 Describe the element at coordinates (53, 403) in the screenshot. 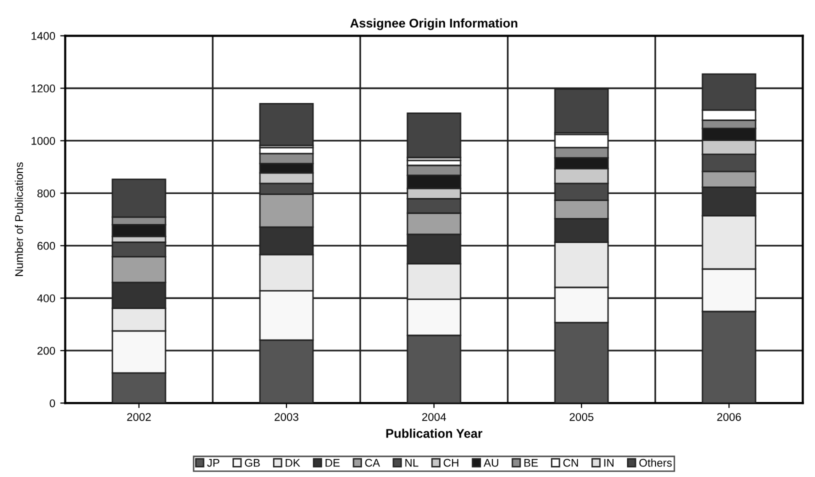

I see `y-tick-label: 0` at that location.